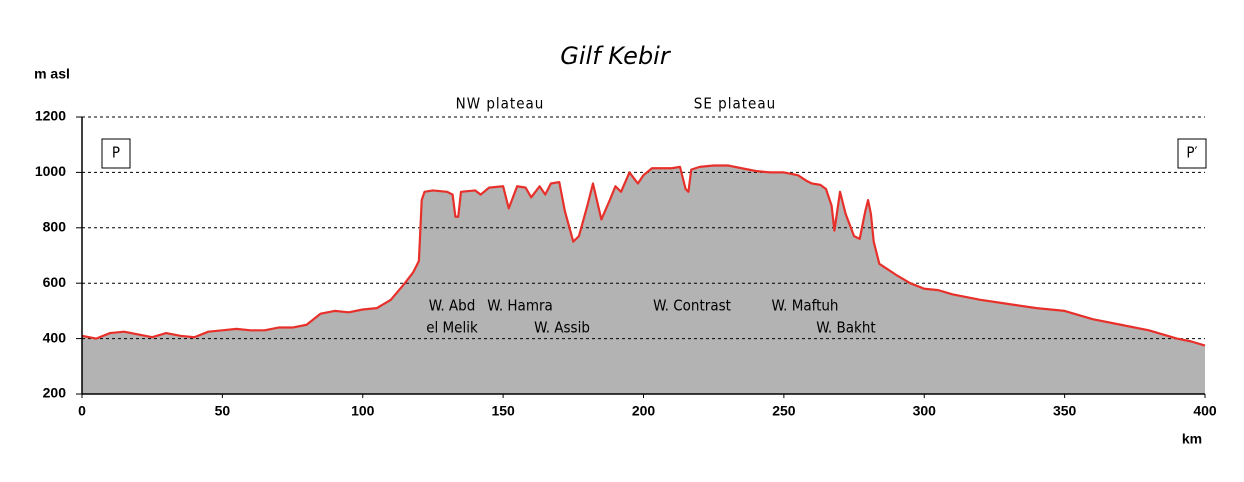 The height and width of the screenshot is (482, 1244). What do you see at coordinates (55, 282) in the screenshot?
I see `y-tick-label: 600` at bounding box center [55, 282].